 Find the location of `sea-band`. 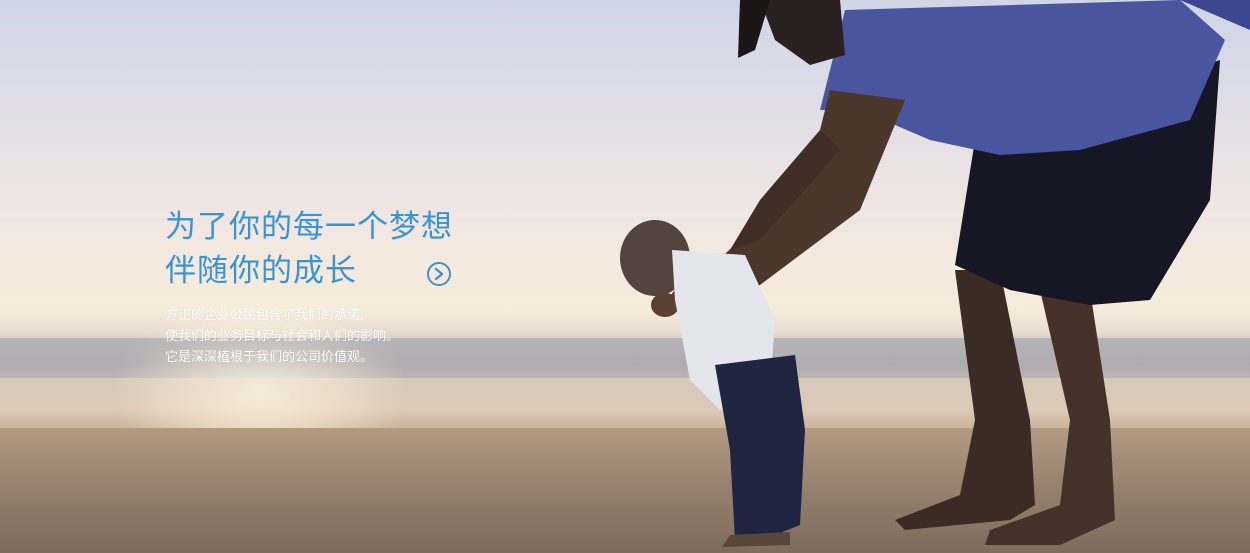

sea-band is located at coordinates (625, 358).